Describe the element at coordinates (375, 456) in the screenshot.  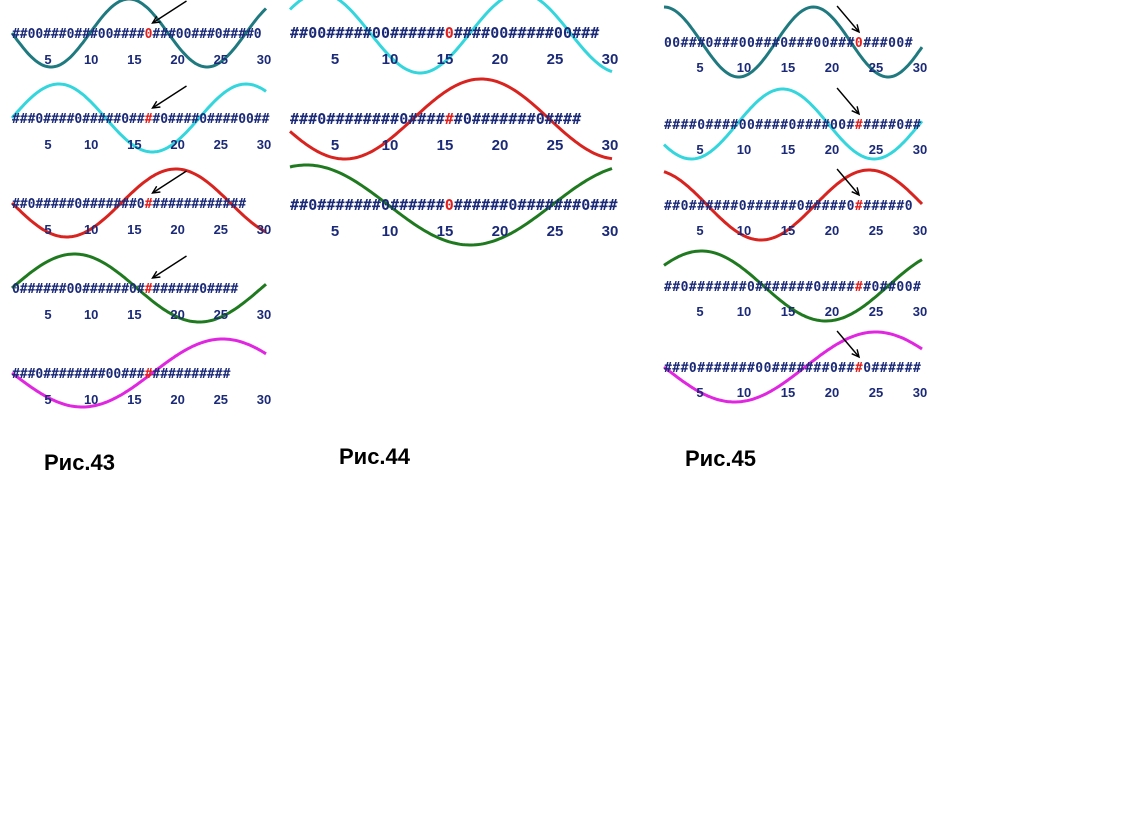
I see `caption-fig-44: Рис.44` at that location.